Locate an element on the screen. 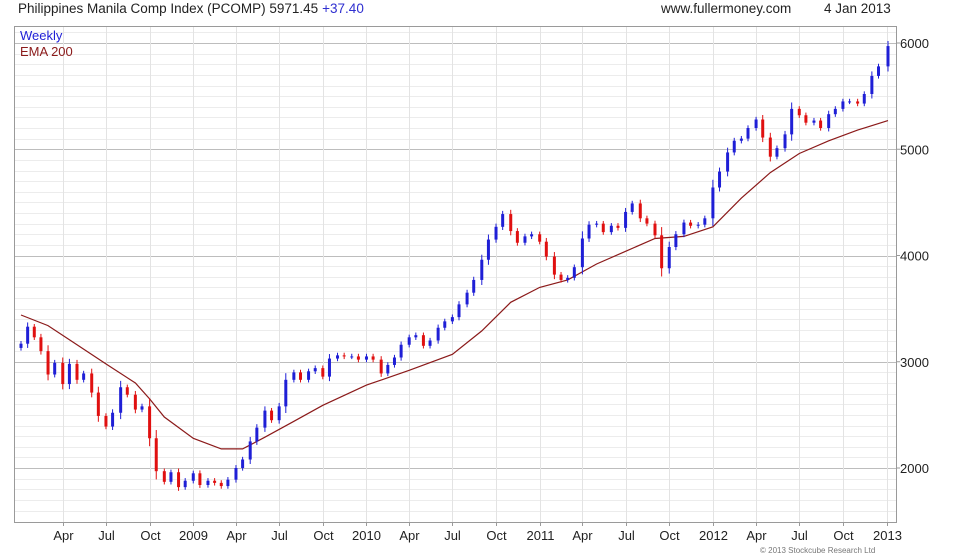  x-tick-label: 2009 is located at coordinates (193, 535).